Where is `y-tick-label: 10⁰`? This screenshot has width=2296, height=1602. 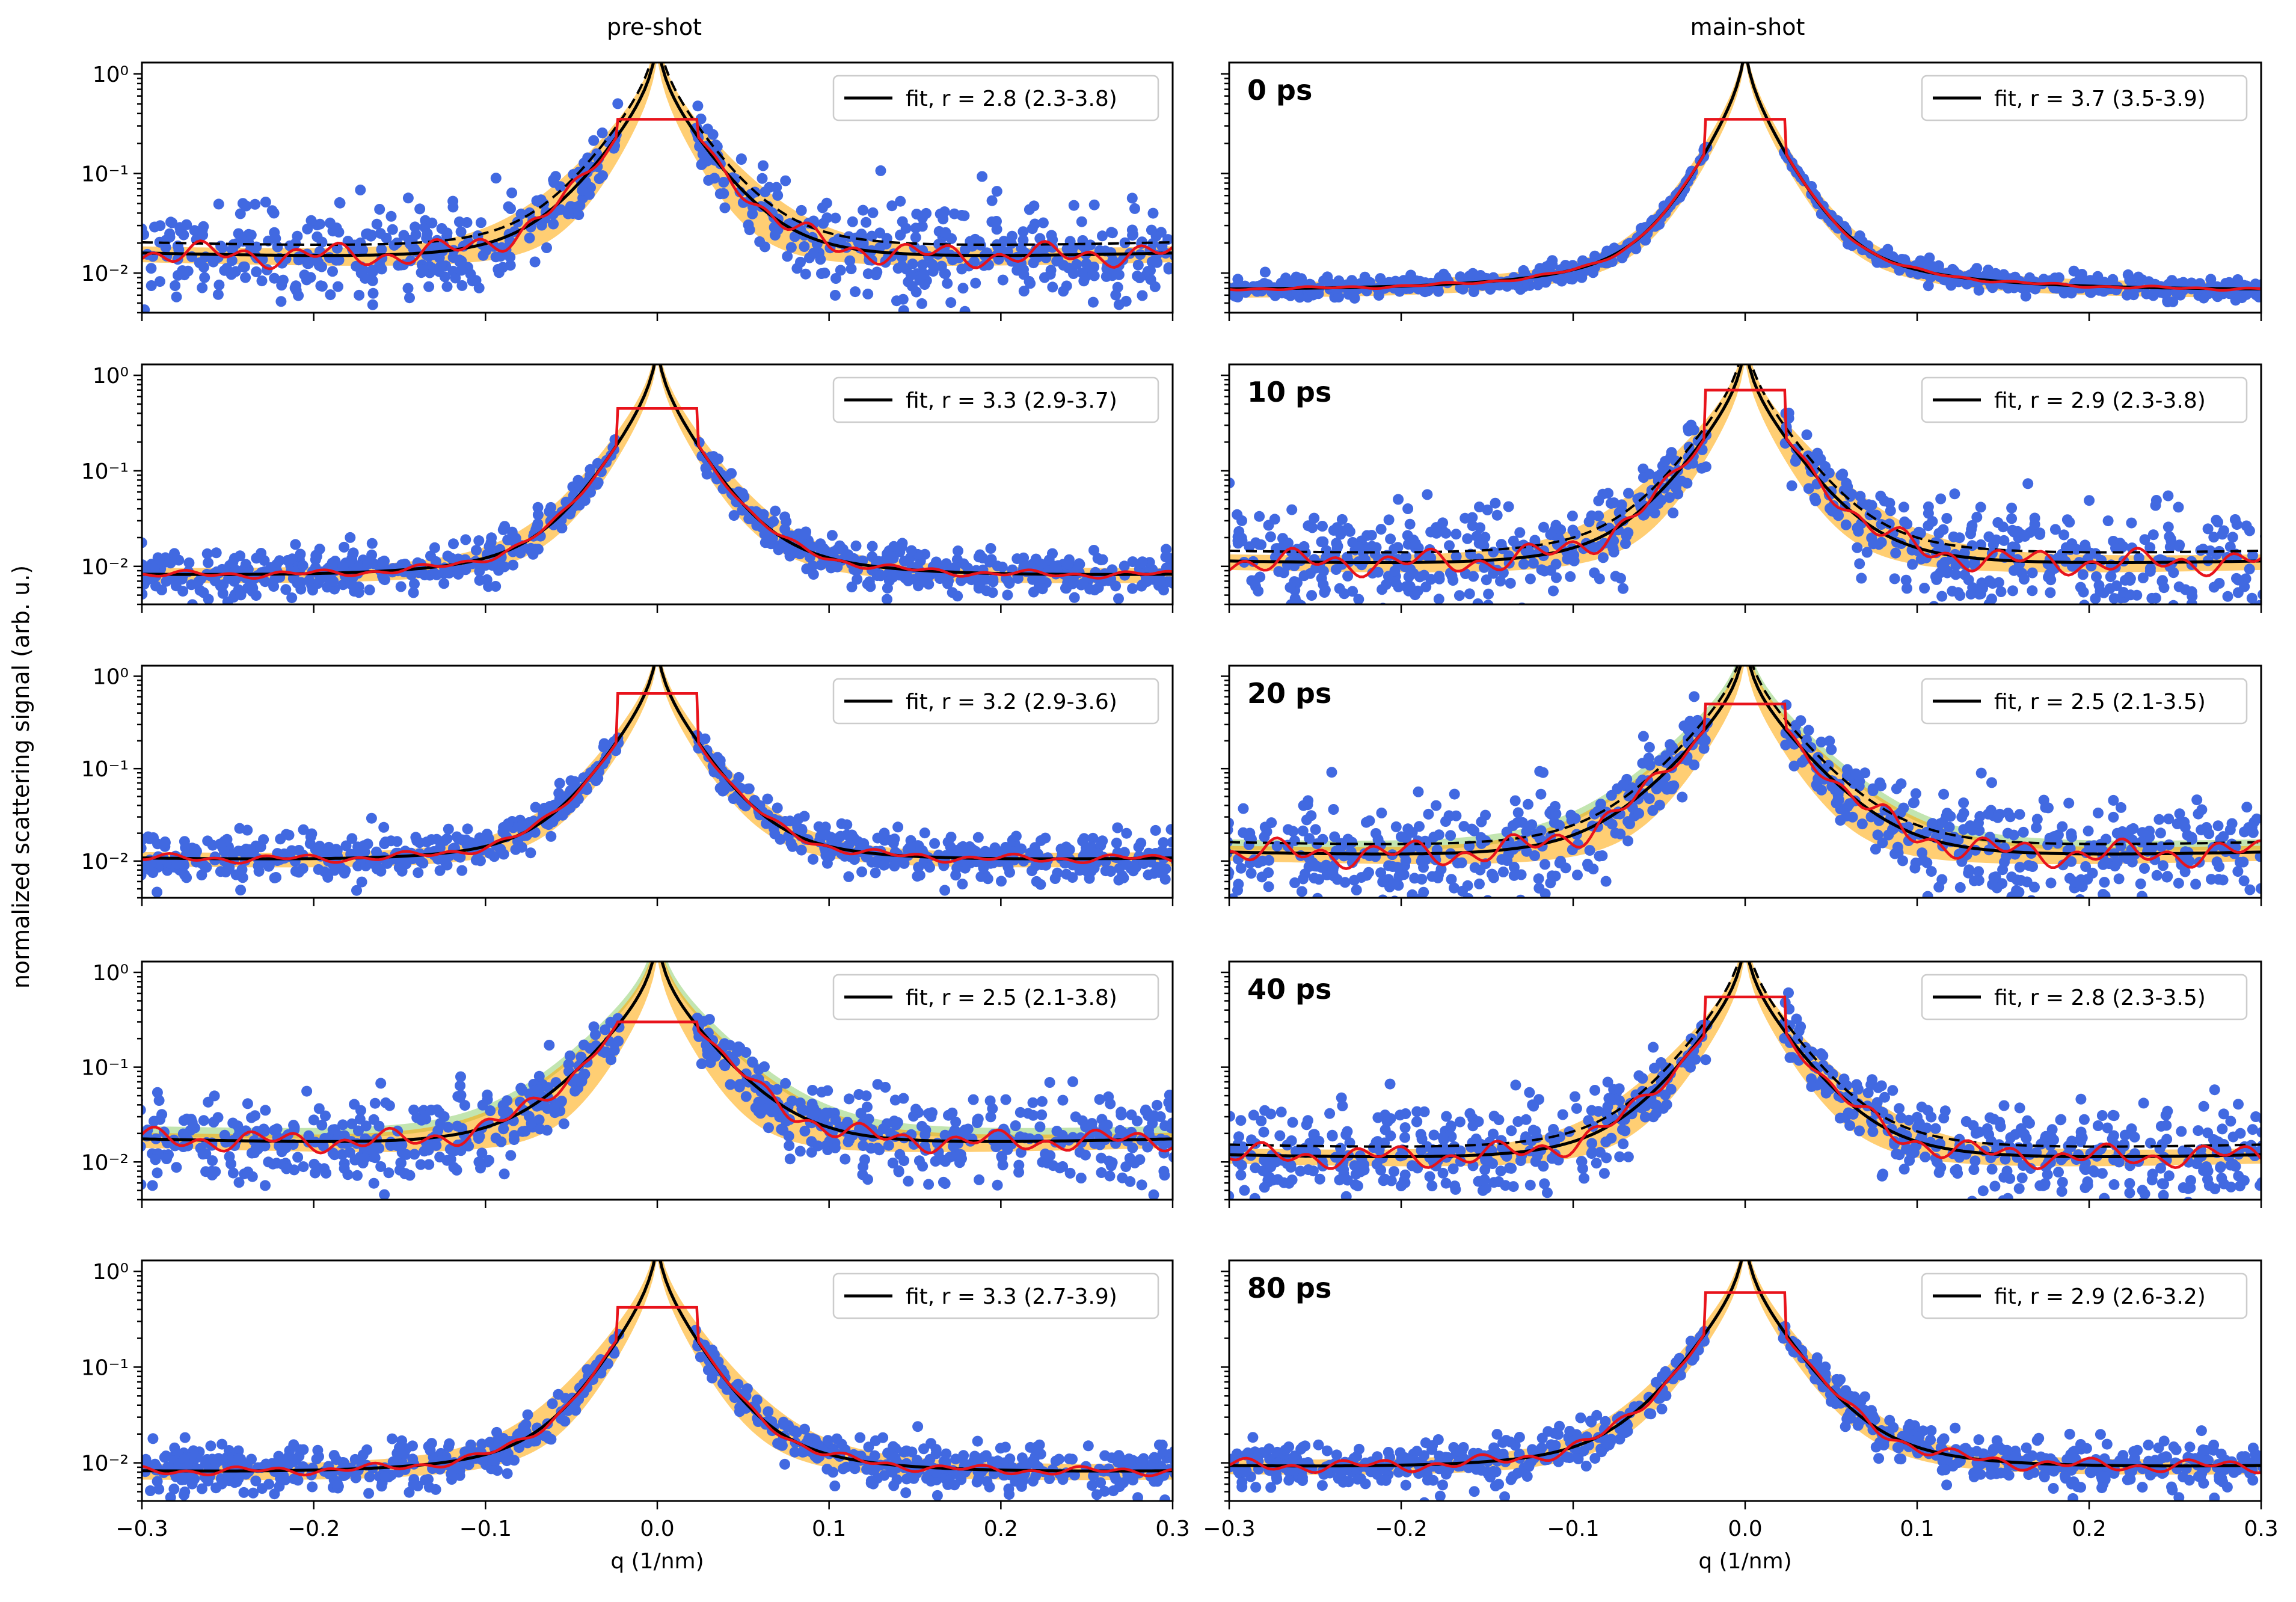
y-tick-label: 10⁰ is located at coordinates (111, 677).